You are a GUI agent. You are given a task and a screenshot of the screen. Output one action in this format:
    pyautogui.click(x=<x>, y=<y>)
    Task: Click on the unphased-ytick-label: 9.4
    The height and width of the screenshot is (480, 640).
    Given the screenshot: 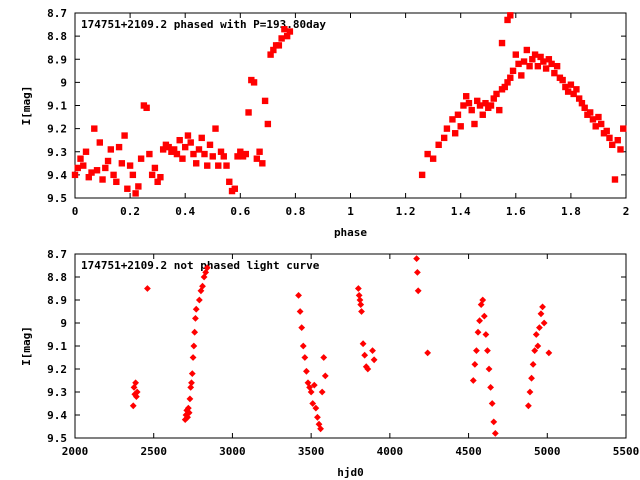 What is the action you would take?
    pyautogui.click(x=57, y=415)
    